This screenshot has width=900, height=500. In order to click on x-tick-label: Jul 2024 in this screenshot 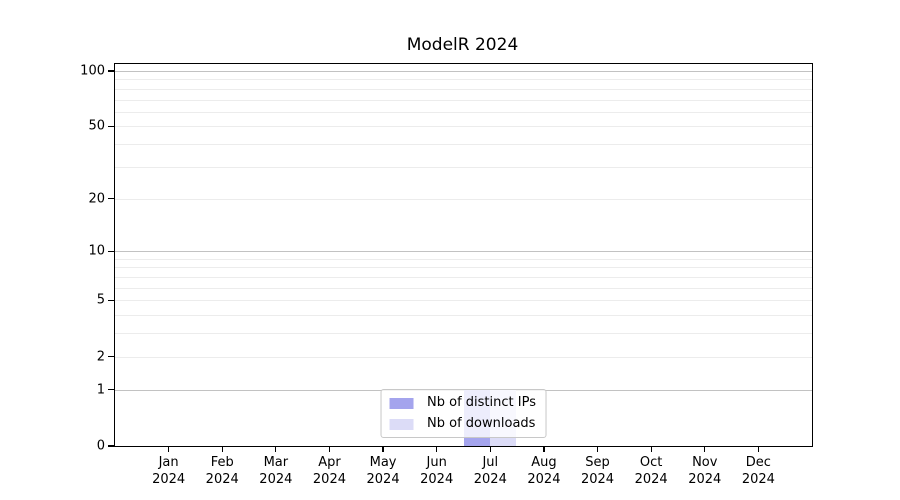, I will do `click(490, 471)`.